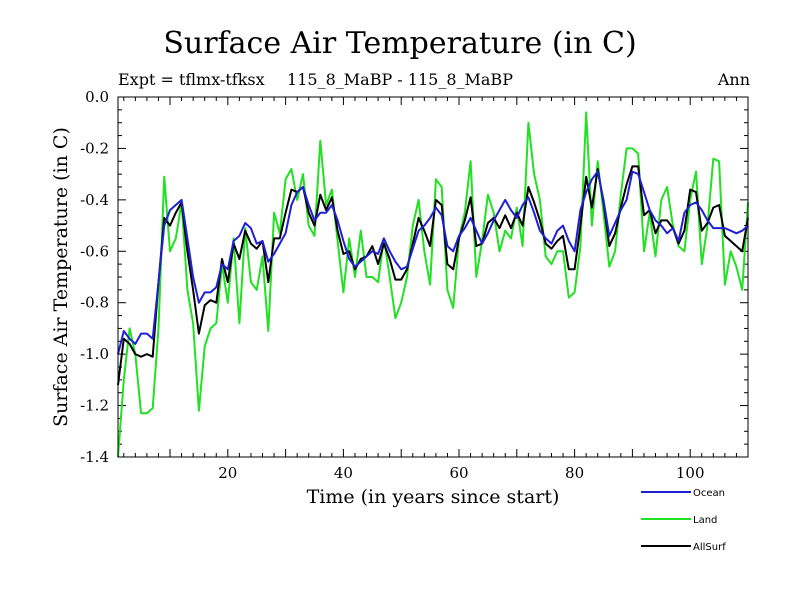 This screenshot has height=600, width=800. Describe the element at coordinates (94, 200) in the screenshot. I see `y-tick-label: -0.4` at that location.